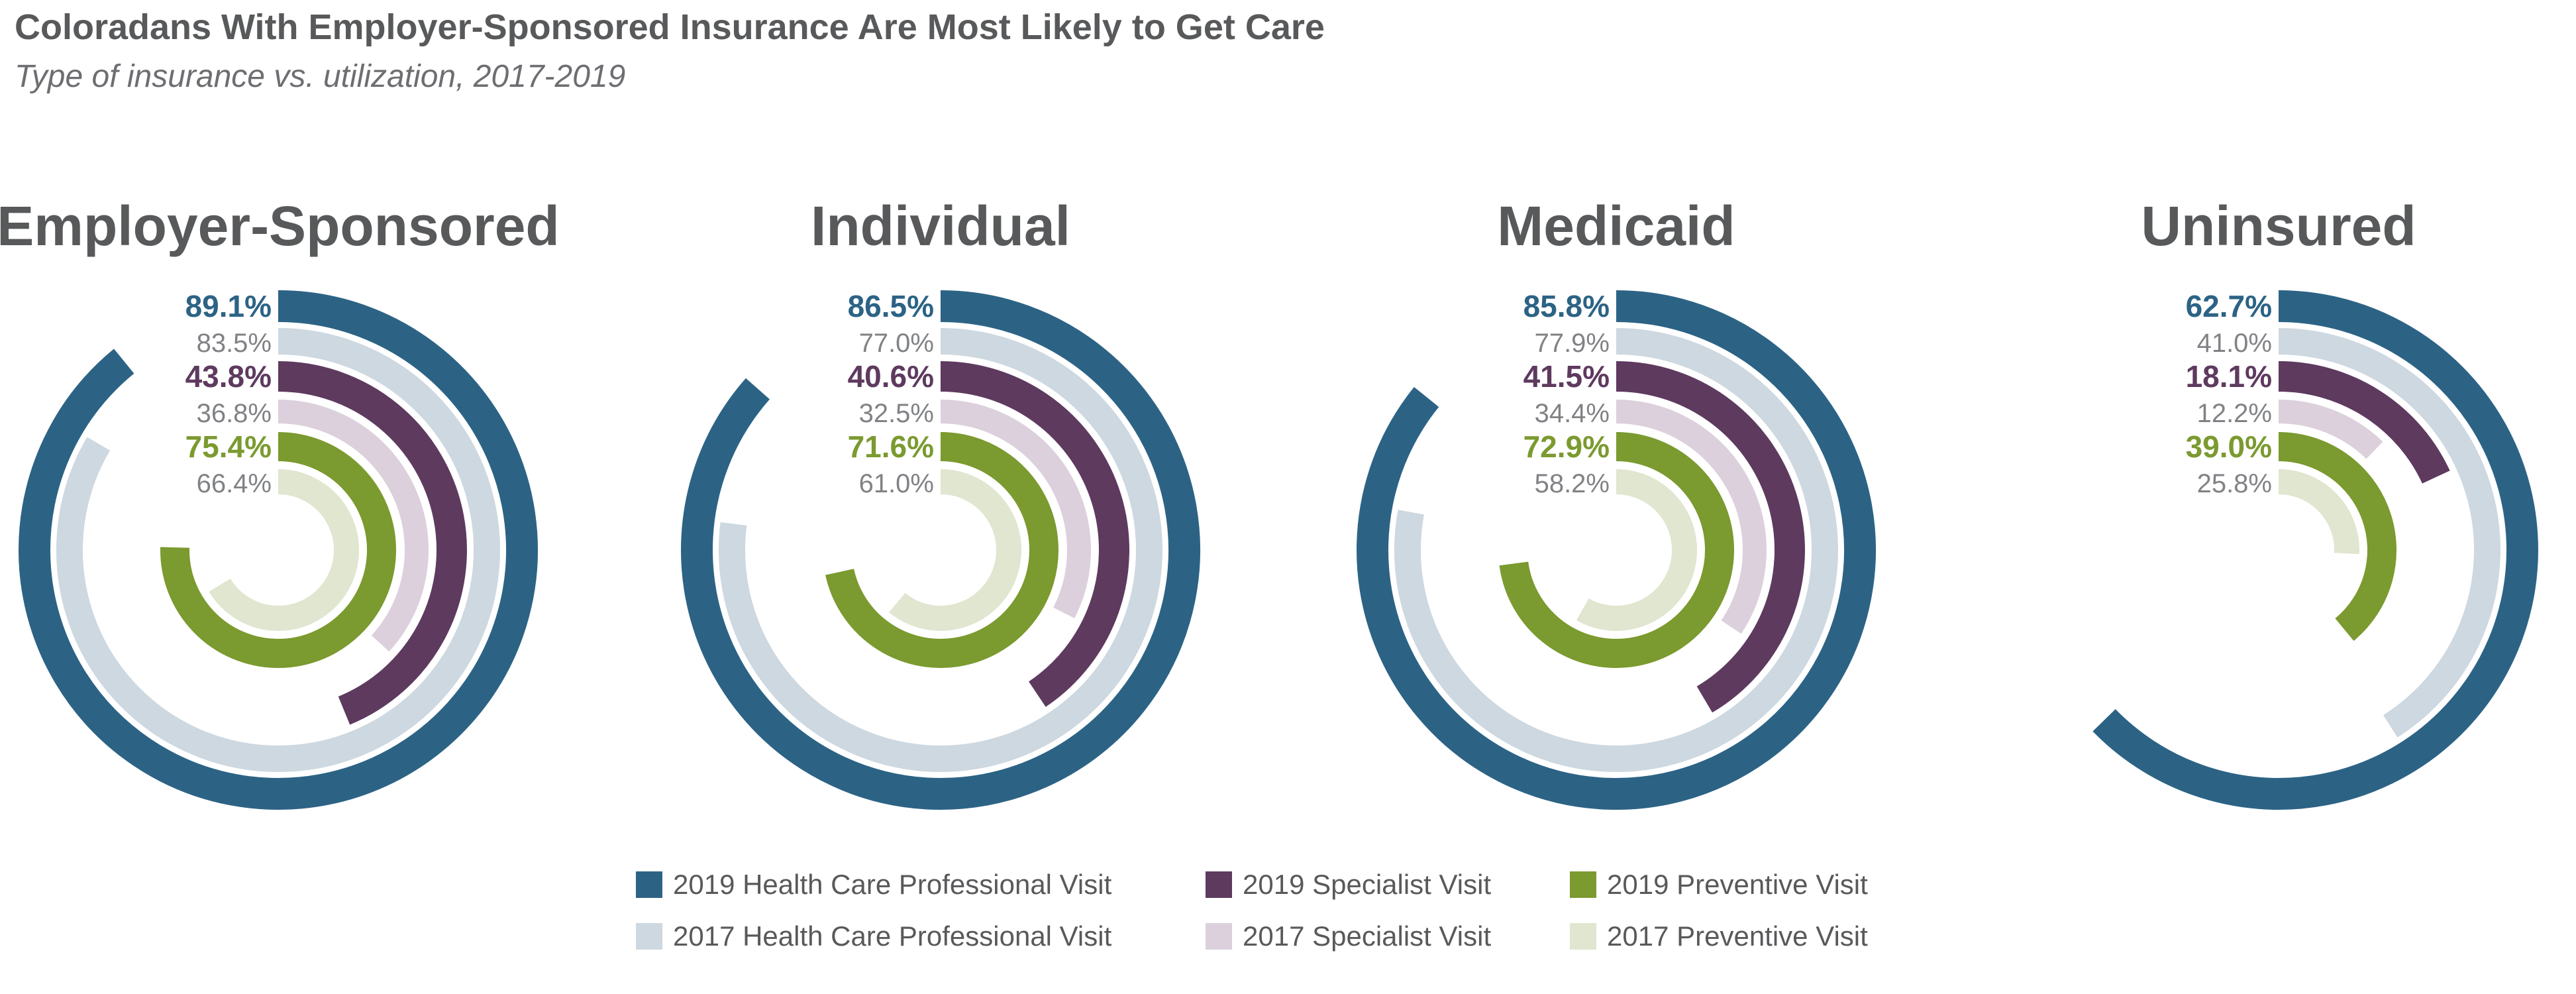 The width and height of the screenshot is (2576, 994). Describe the element at coordinates (2278, 226) in the screenshot. I see `panel-title: Uninsured` at that location.